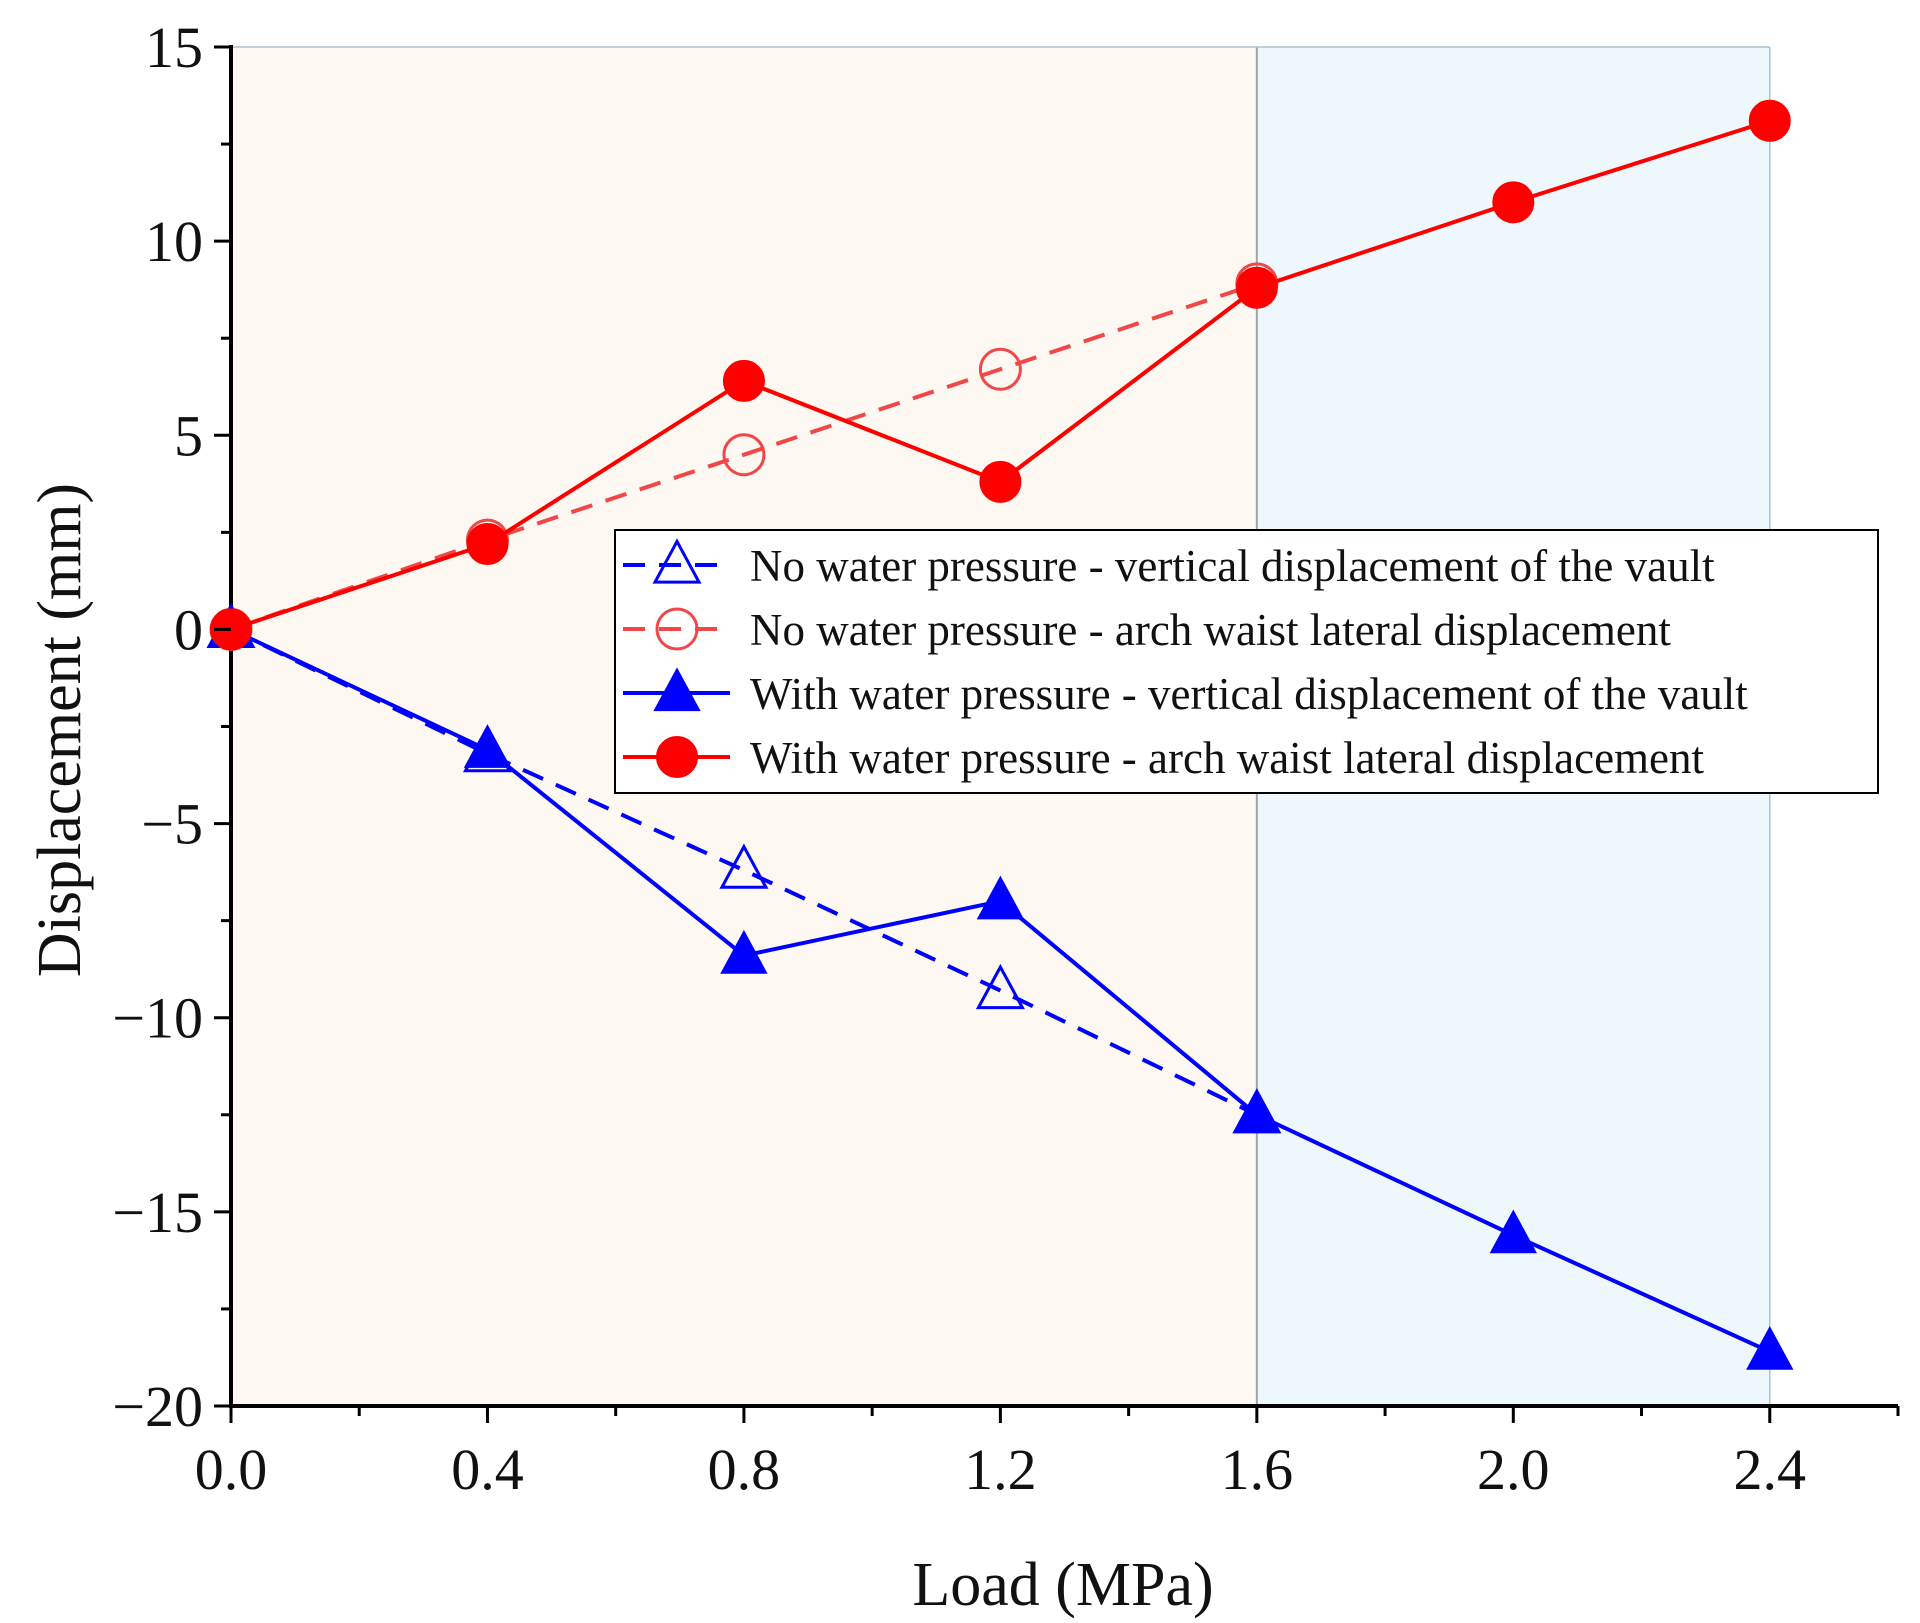 The height and width of the screenshot is (1623, 1920). I want to click on series-2-line, so click(744, 456).